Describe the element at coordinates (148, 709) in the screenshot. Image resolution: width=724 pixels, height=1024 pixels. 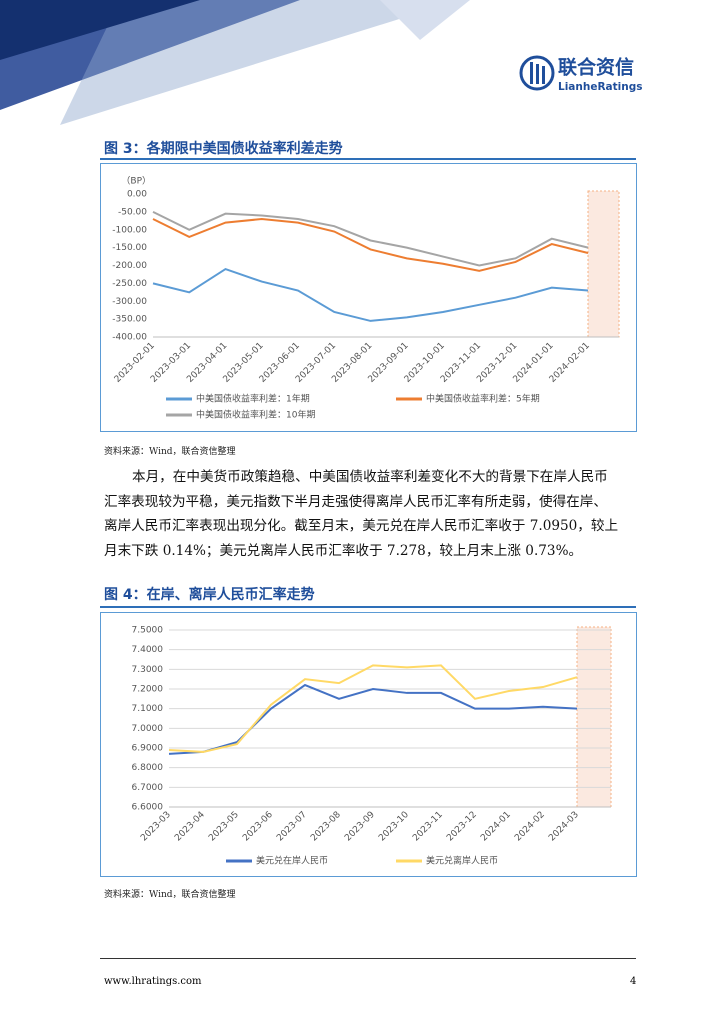
I see `y-tick-label: 7.1000` at that location.